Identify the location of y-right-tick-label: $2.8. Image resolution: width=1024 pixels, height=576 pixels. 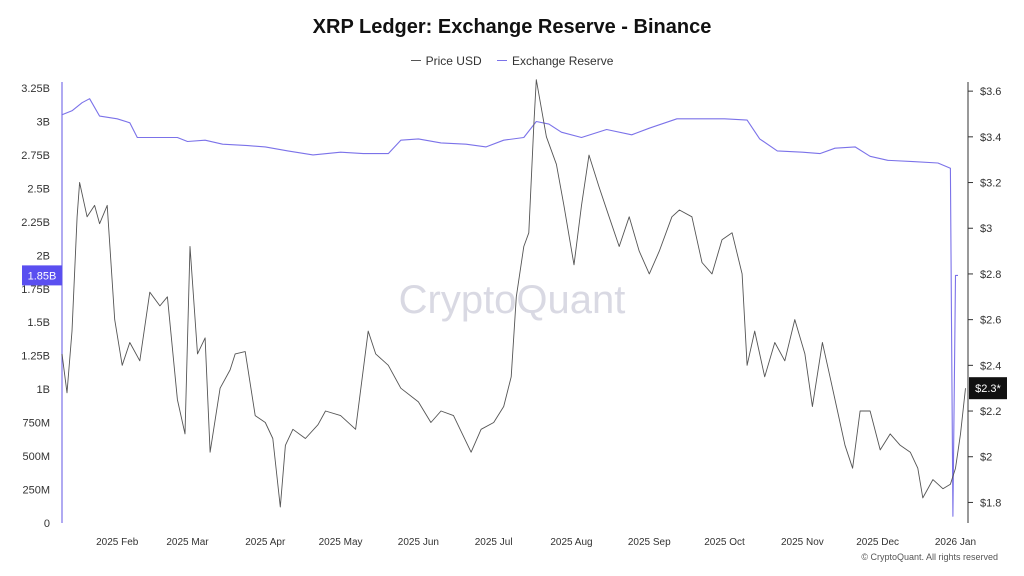
(990, 275).